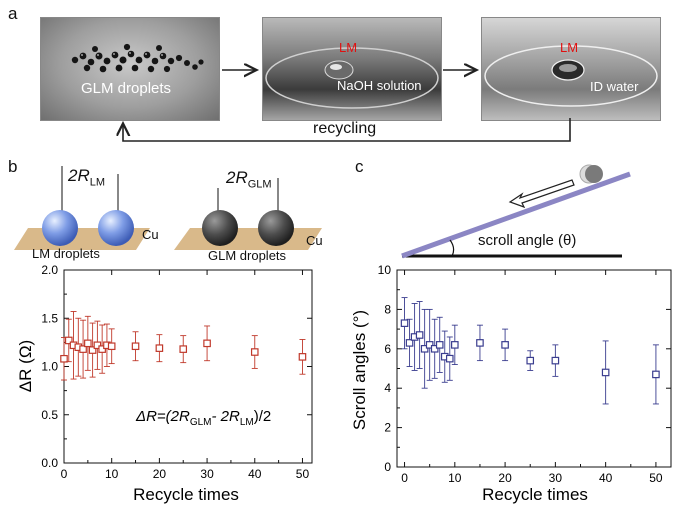  I want to click on roll-direction-arrow, so click(541, 194).